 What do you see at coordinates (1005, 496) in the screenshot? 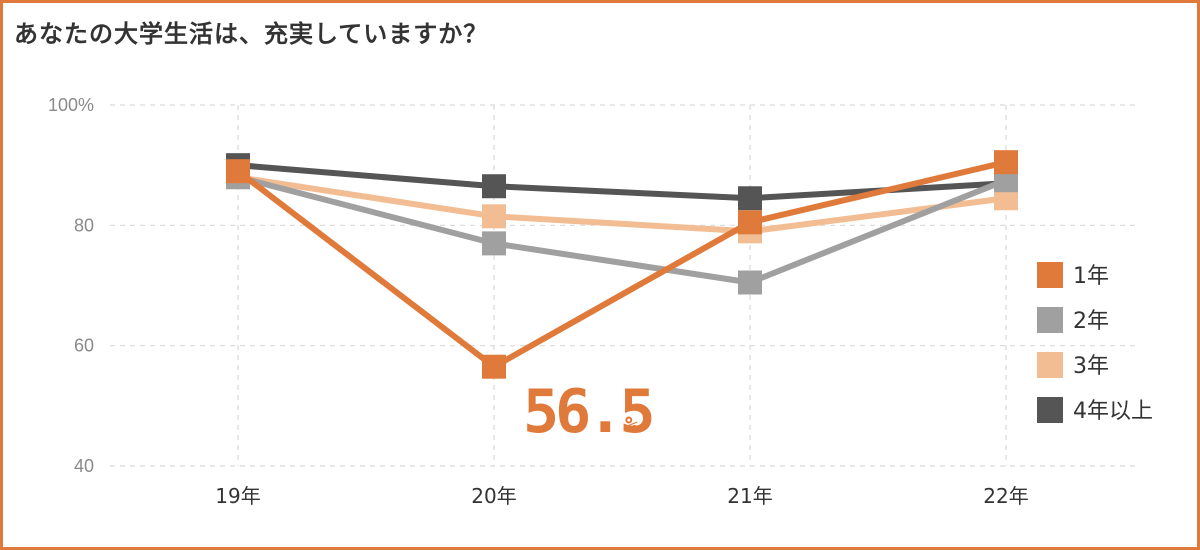
I see `x-tick-label: 22年` at bounding box center [1005, 496].